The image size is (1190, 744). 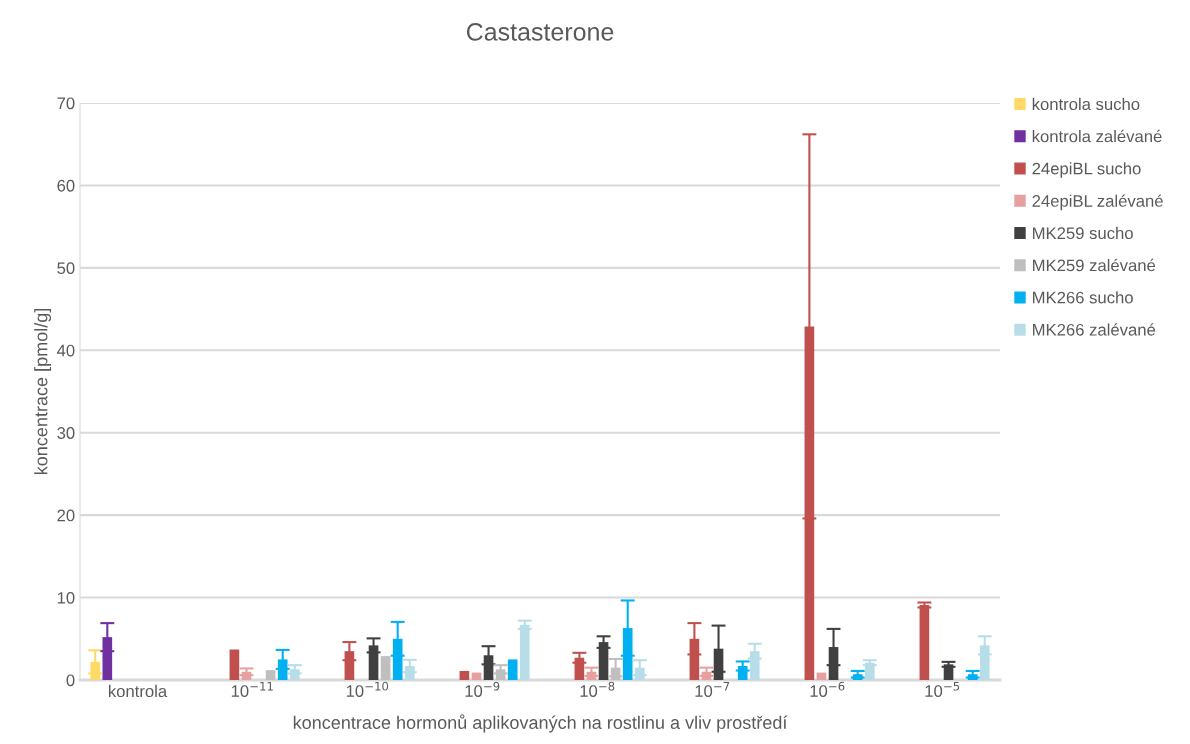 What do you see at coordinates (1097, 202) in the screenshot?
I see `legend-label: 24epiBL zalévané` at bounding box center [1097, 202].